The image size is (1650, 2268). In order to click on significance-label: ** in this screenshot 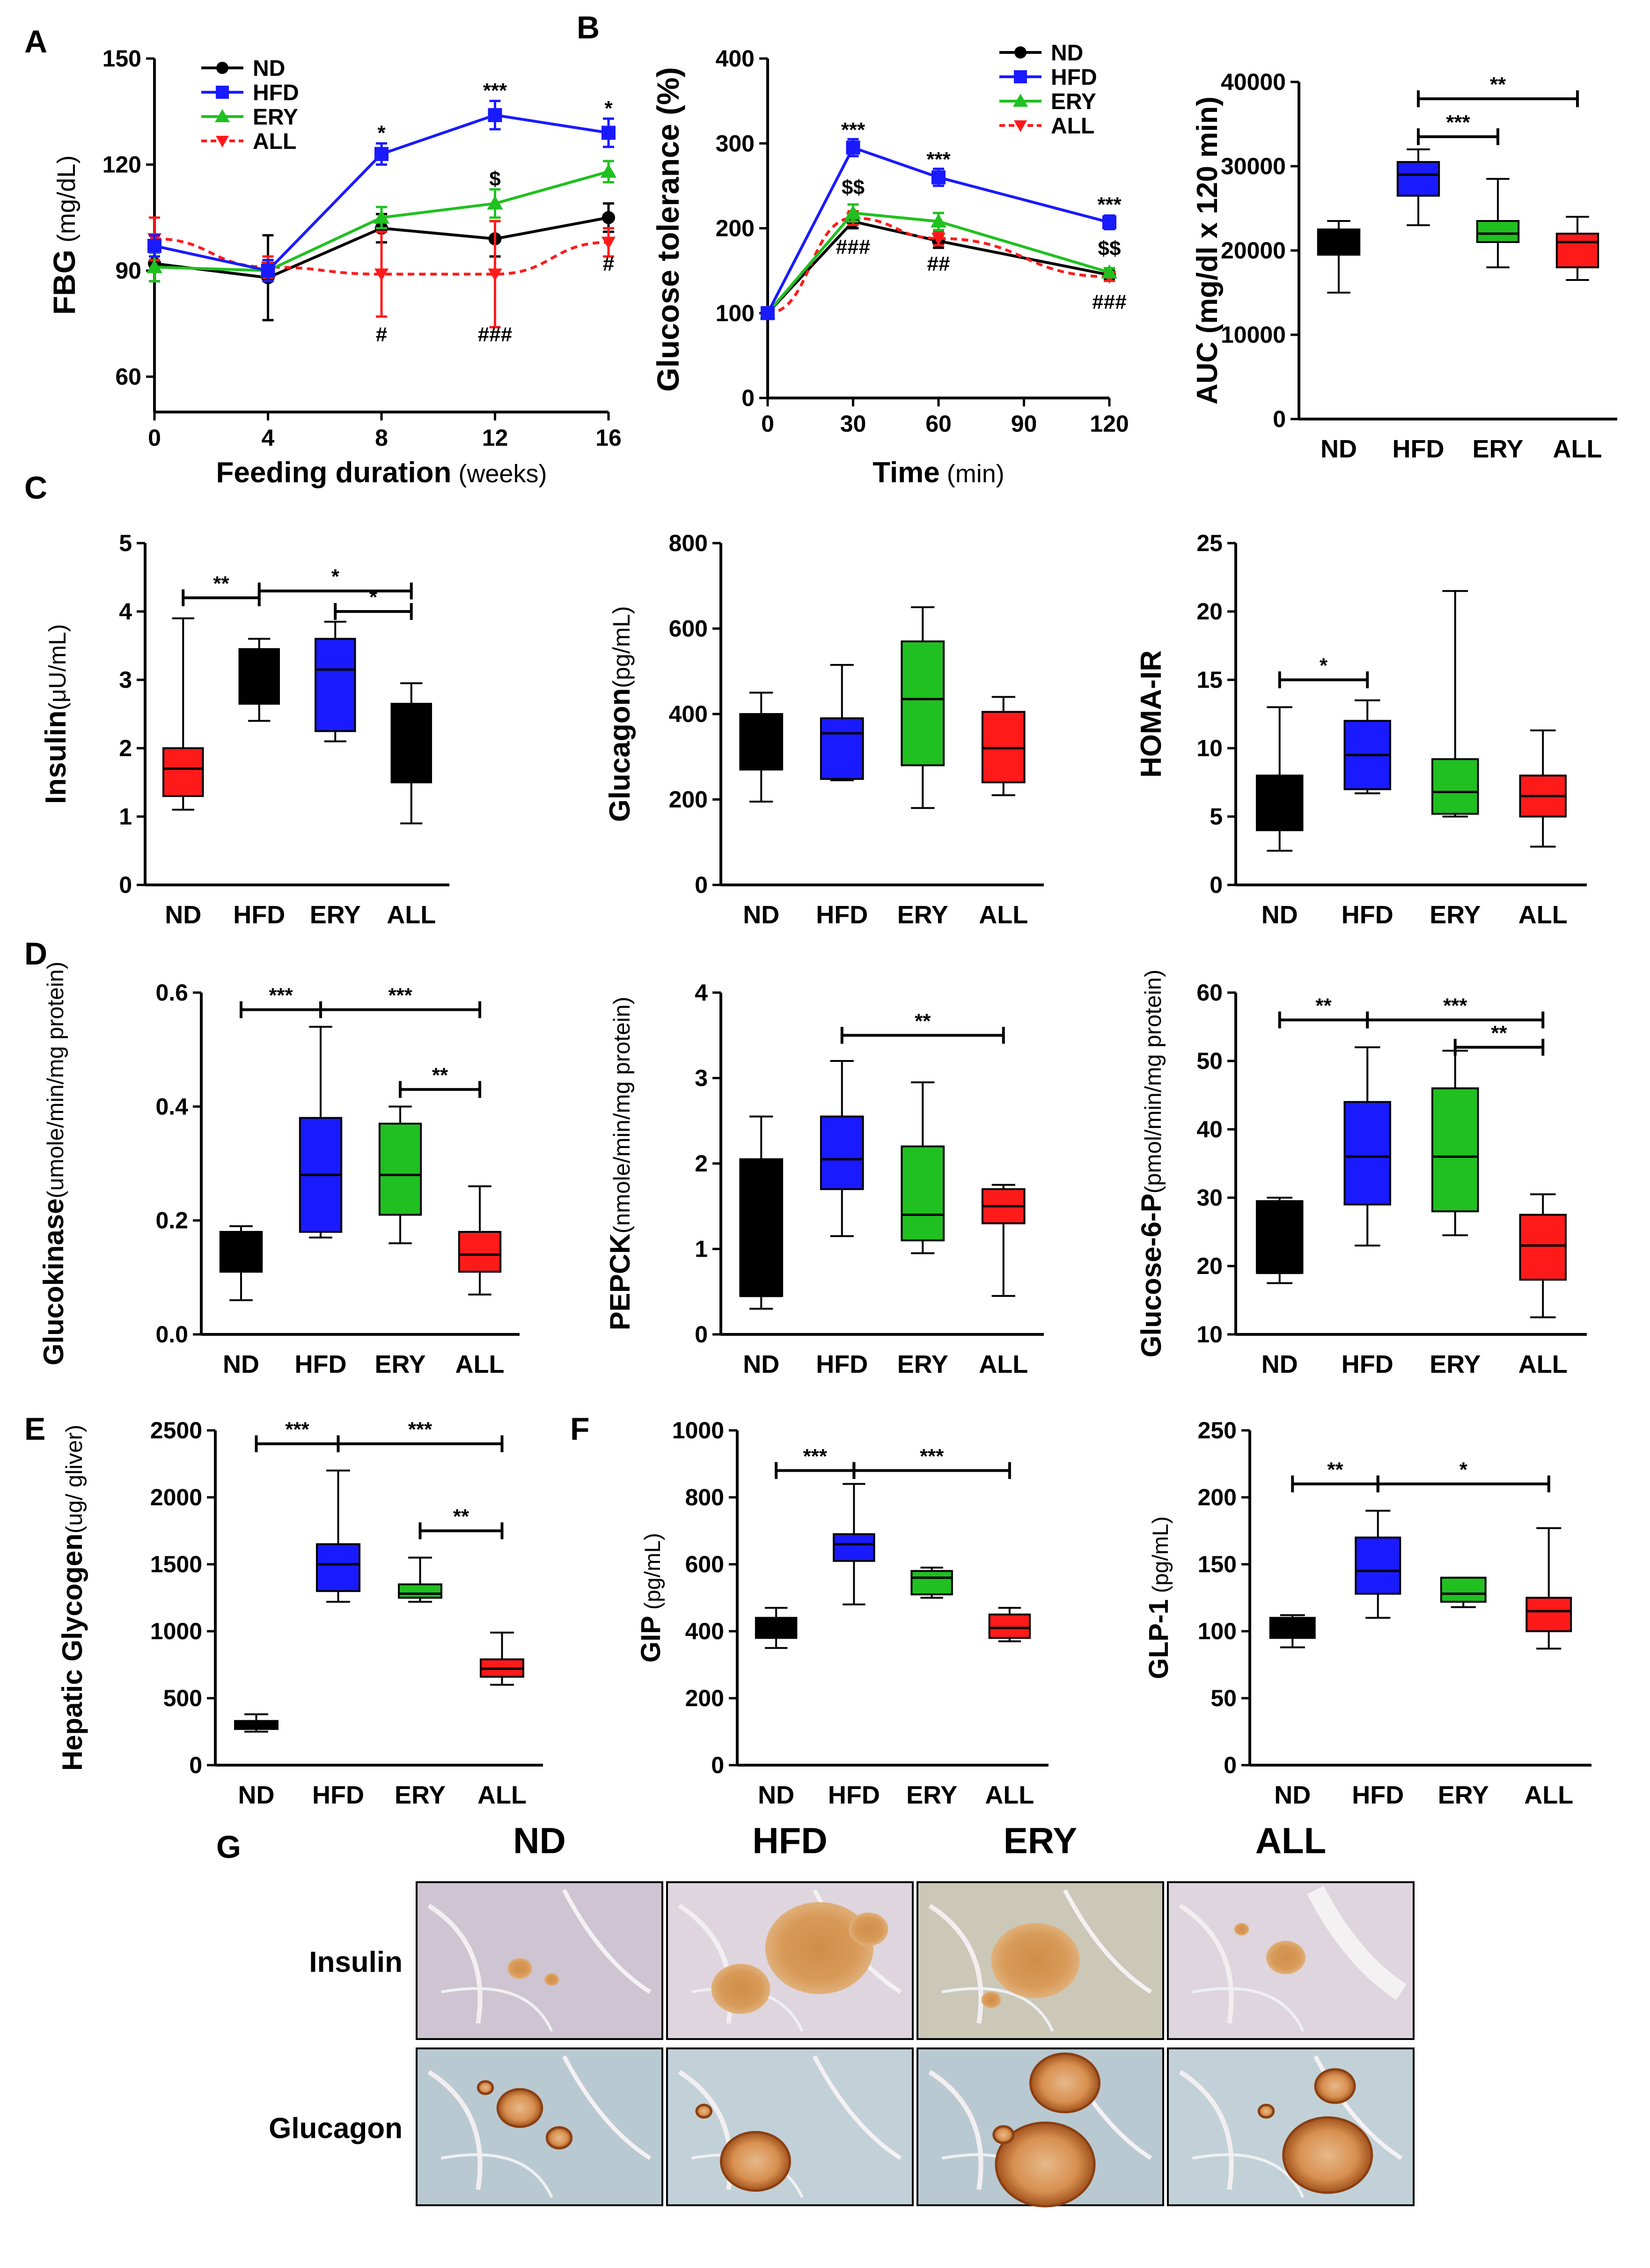, I will do `click(1323, 1005)`.